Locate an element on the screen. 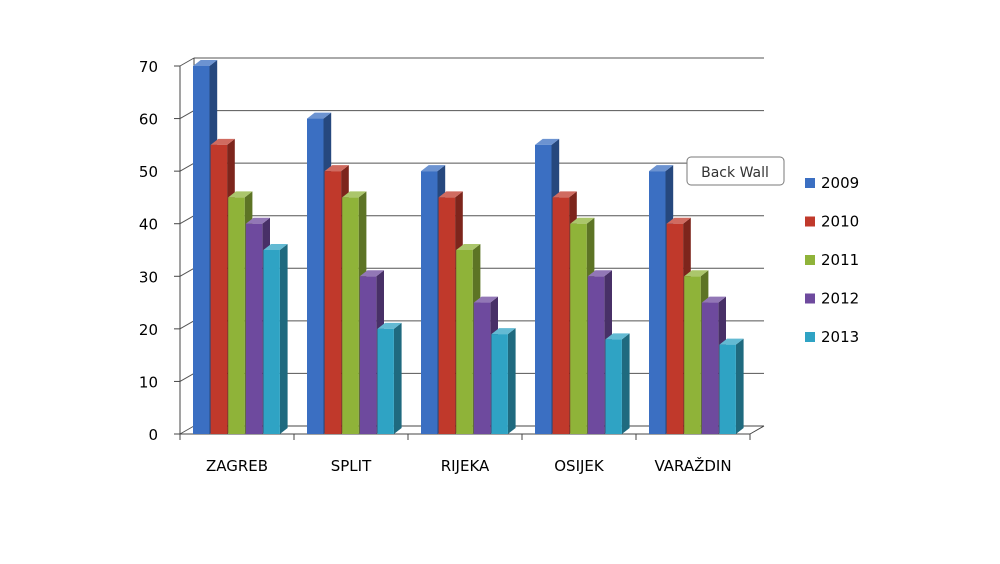  x-axis-categories: ZAGREB SPLIT RIJEKA OSIJEK VARAŽDIN is located at coordinates (465, 454).